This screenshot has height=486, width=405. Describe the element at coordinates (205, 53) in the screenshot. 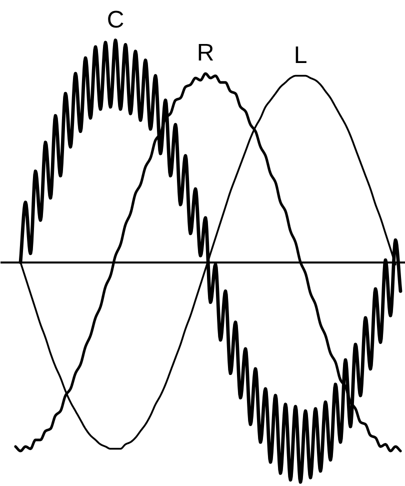

I see `series-label: R` at that location.